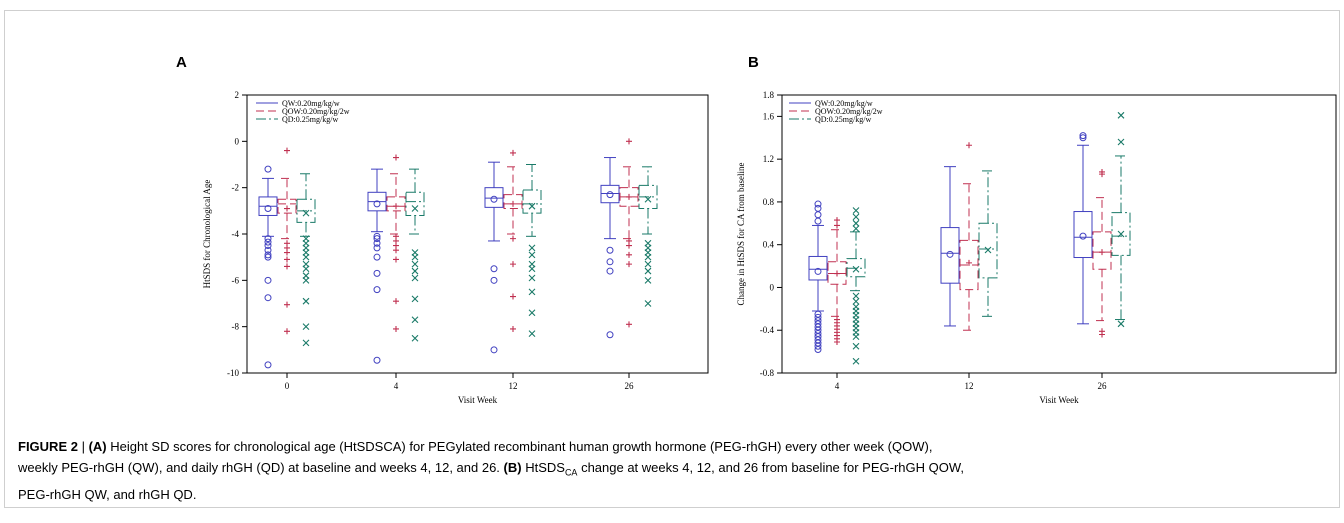 This screenshot has height=523, width=1344. Describe the element at coordinates (512, 467) in the screenshot. I see `caption-tag-b: (B)` at that location.